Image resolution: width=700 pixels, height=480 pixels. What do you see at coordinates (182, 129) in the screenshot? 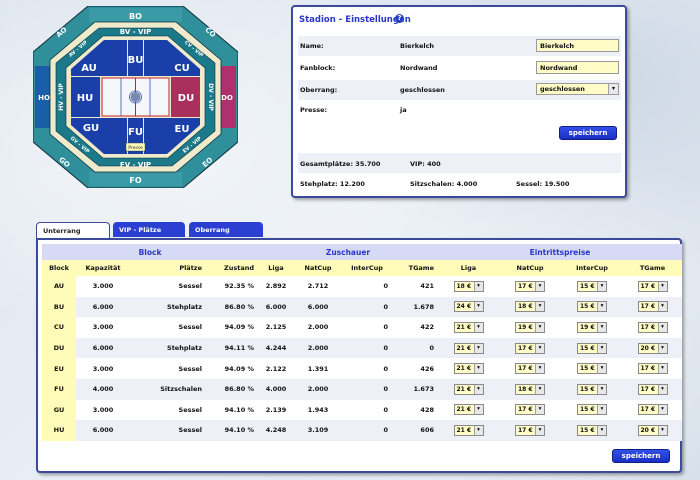
I see `sector-label-eu: EU` at bounding box center [182, 129].